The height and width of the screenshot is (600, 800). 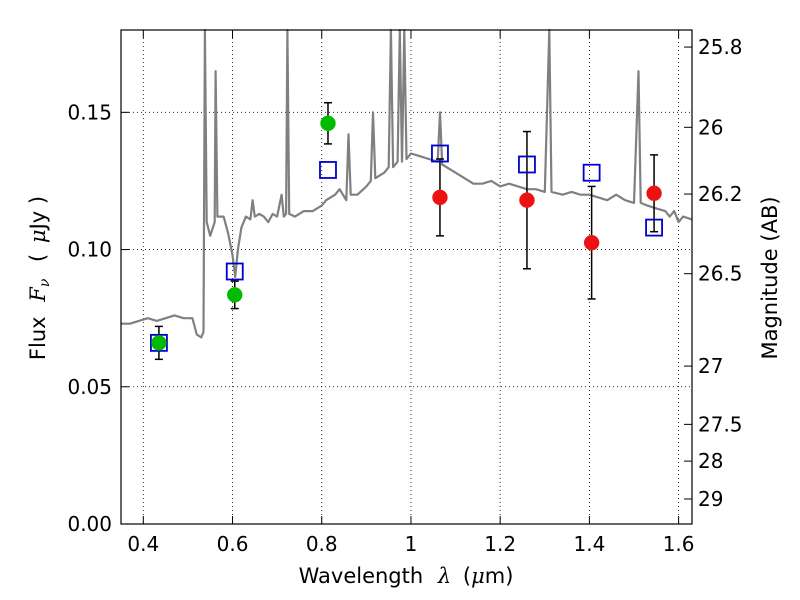 I want to click on y-axis-title-unit-symbol: μ, so click(x=38, y=236).